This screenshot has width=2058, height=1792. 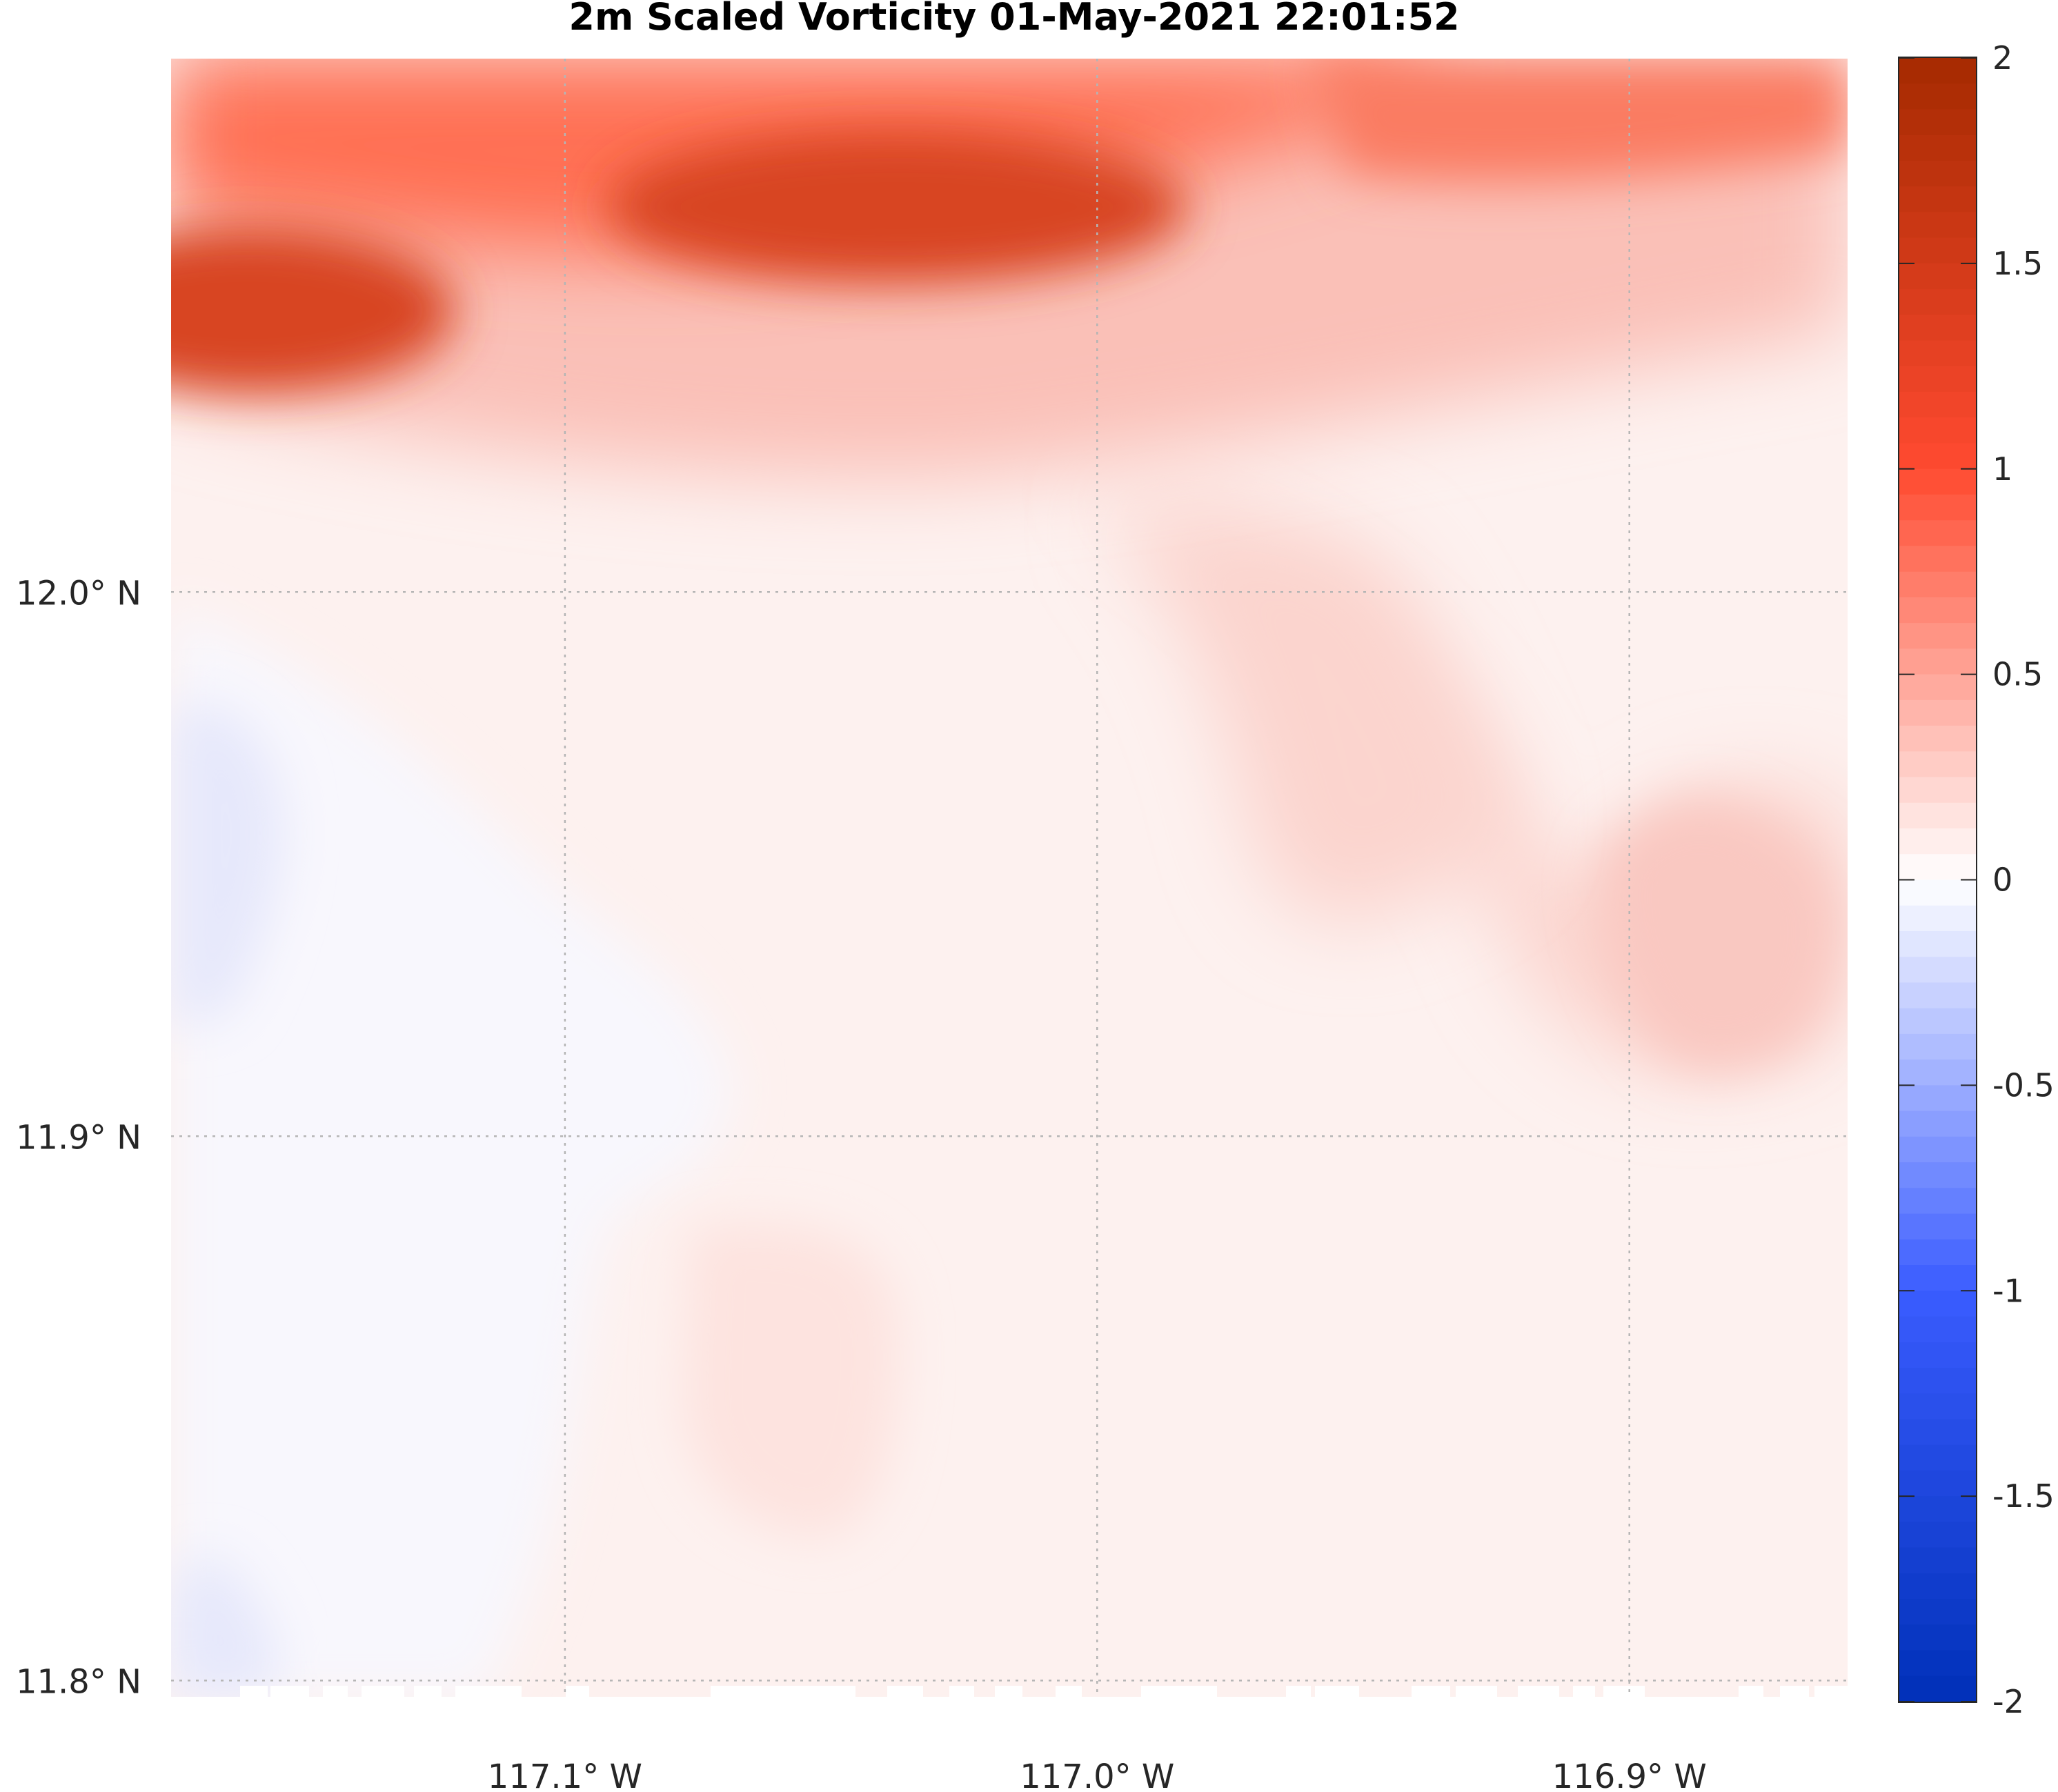 What do you see at coordinates (1629, 1775) in the screenshot?
I see `x-tick-label-116-9: 116.9° W` at bounding box center [1629, 1775].